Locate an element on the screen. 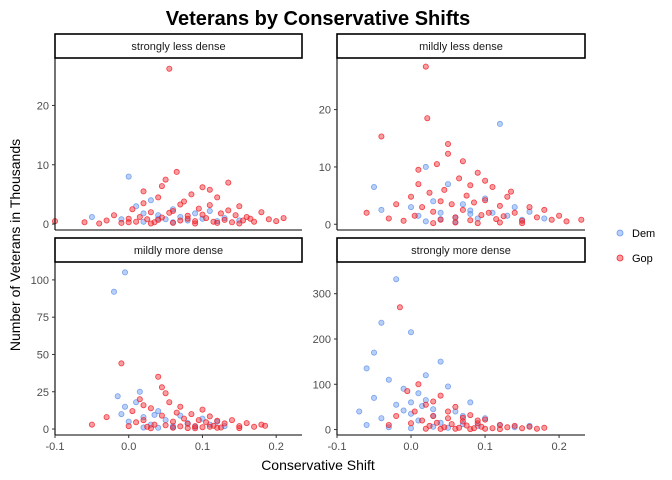  strip-label: mildly less dense is located at coordinates (461, 47).